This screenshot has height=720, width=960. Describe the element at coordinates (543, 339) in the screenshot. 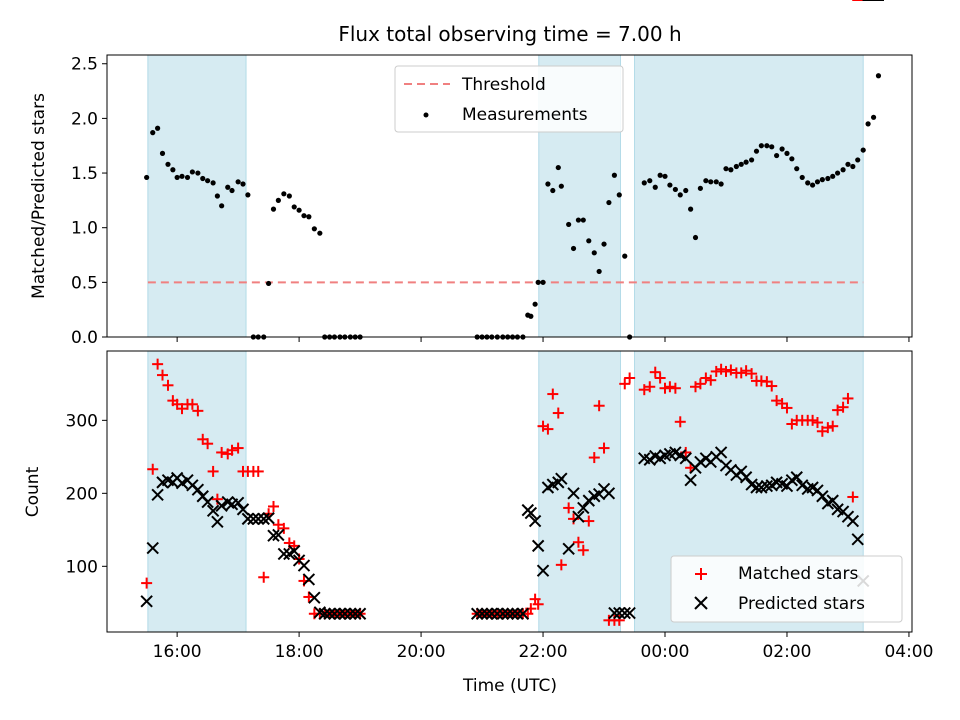

I see `top-x-ticks` at that location.